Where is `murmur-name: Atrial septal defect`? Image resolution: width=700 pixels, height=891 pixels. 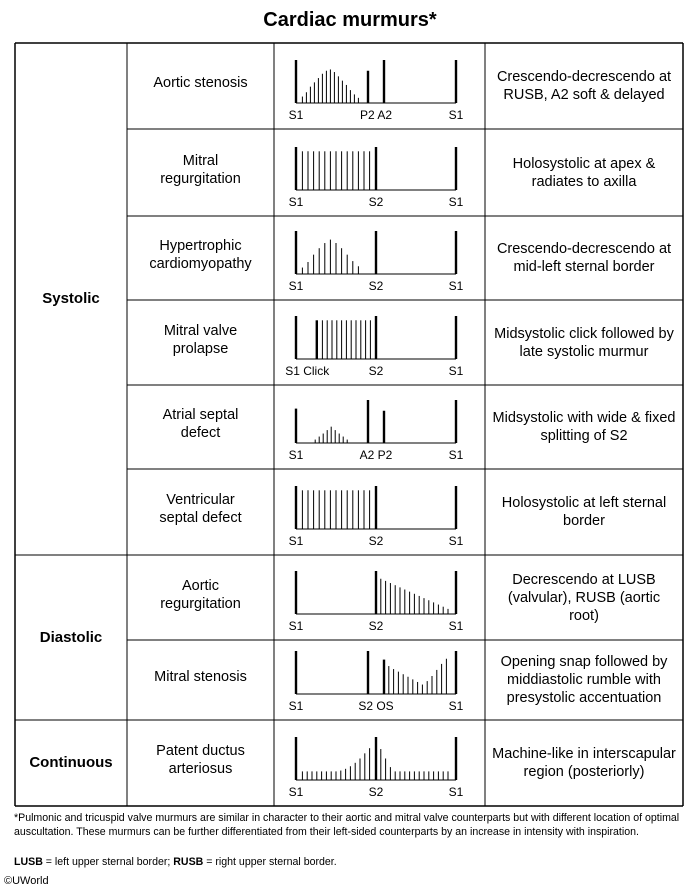
murmur-name: Atrial septal defect is located at coordinates (200, 424).